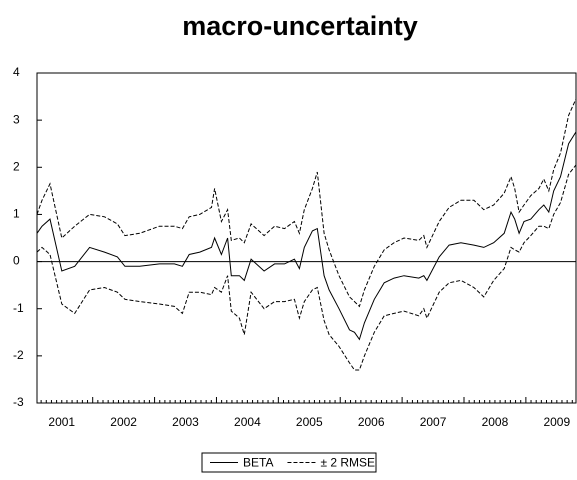 The image size is (577, 480). Describe the element at coordinates (16, 72) in the screenshot. I see `y-tick-label: 4` at that location.